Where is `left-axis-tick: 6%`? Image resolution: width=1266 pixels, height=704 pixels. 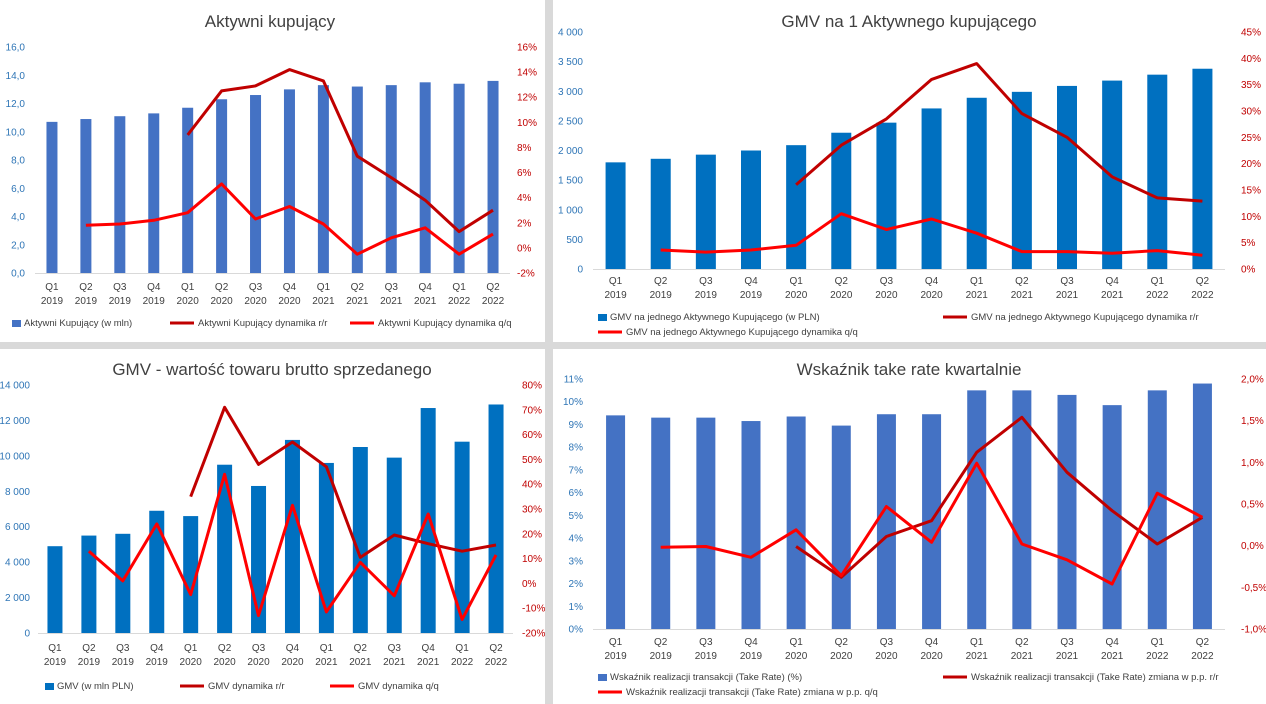
left-axis-tick: 6% is located at coordinates (576, 493).